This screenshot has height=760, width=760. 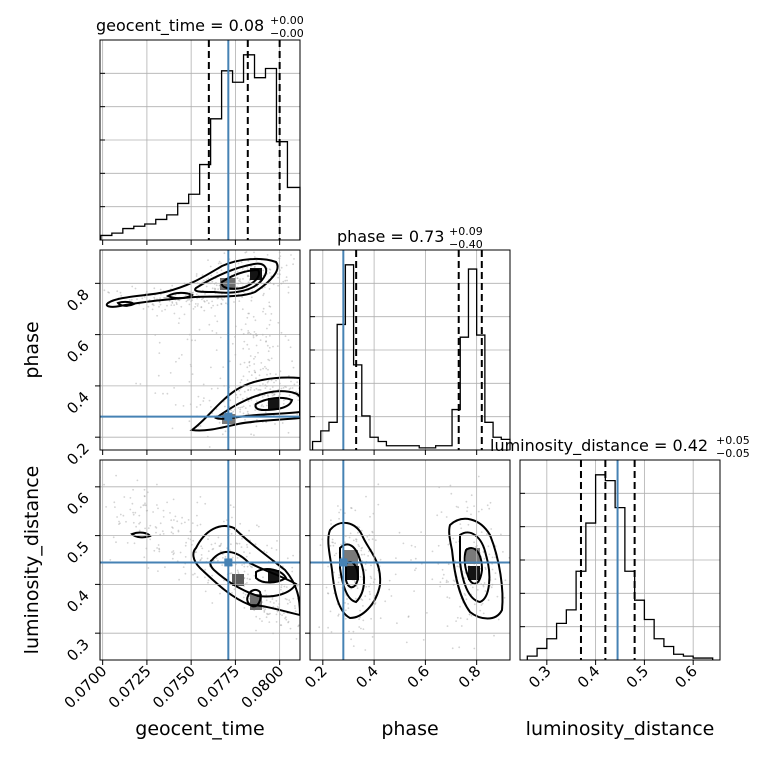 What do you see at coordinates (254, 598) in the screenshot?
I see `contour-d-inner2` at bounding box center [254, 598].